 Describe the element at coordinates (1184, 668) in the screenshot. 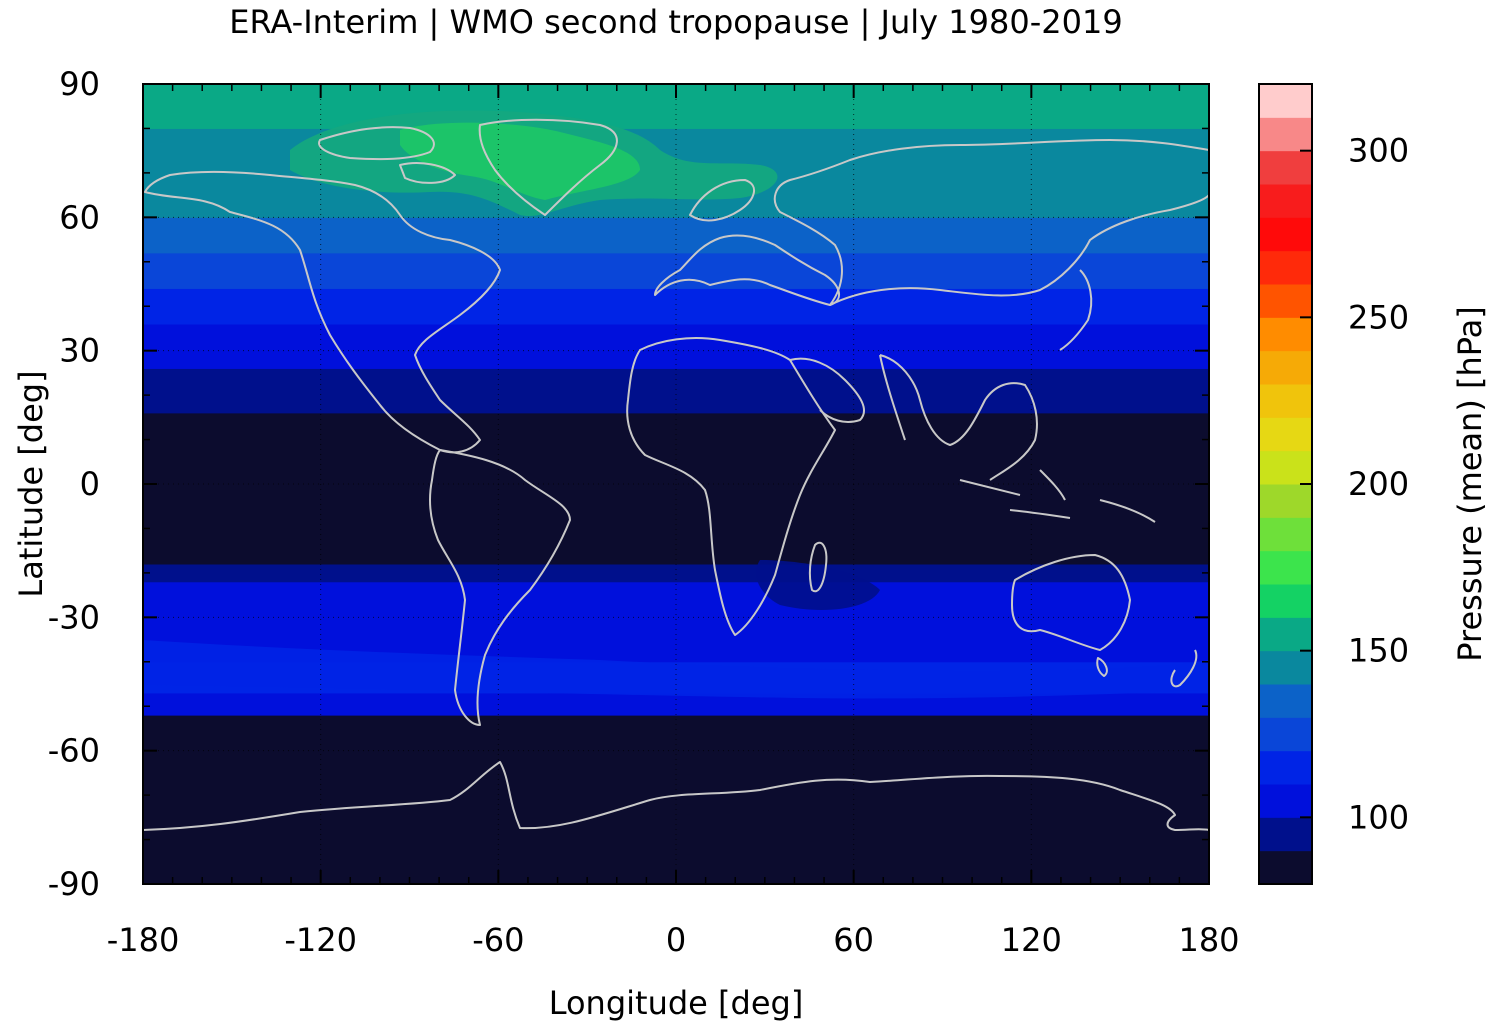

I see `coastline-new-zealand` at that location.